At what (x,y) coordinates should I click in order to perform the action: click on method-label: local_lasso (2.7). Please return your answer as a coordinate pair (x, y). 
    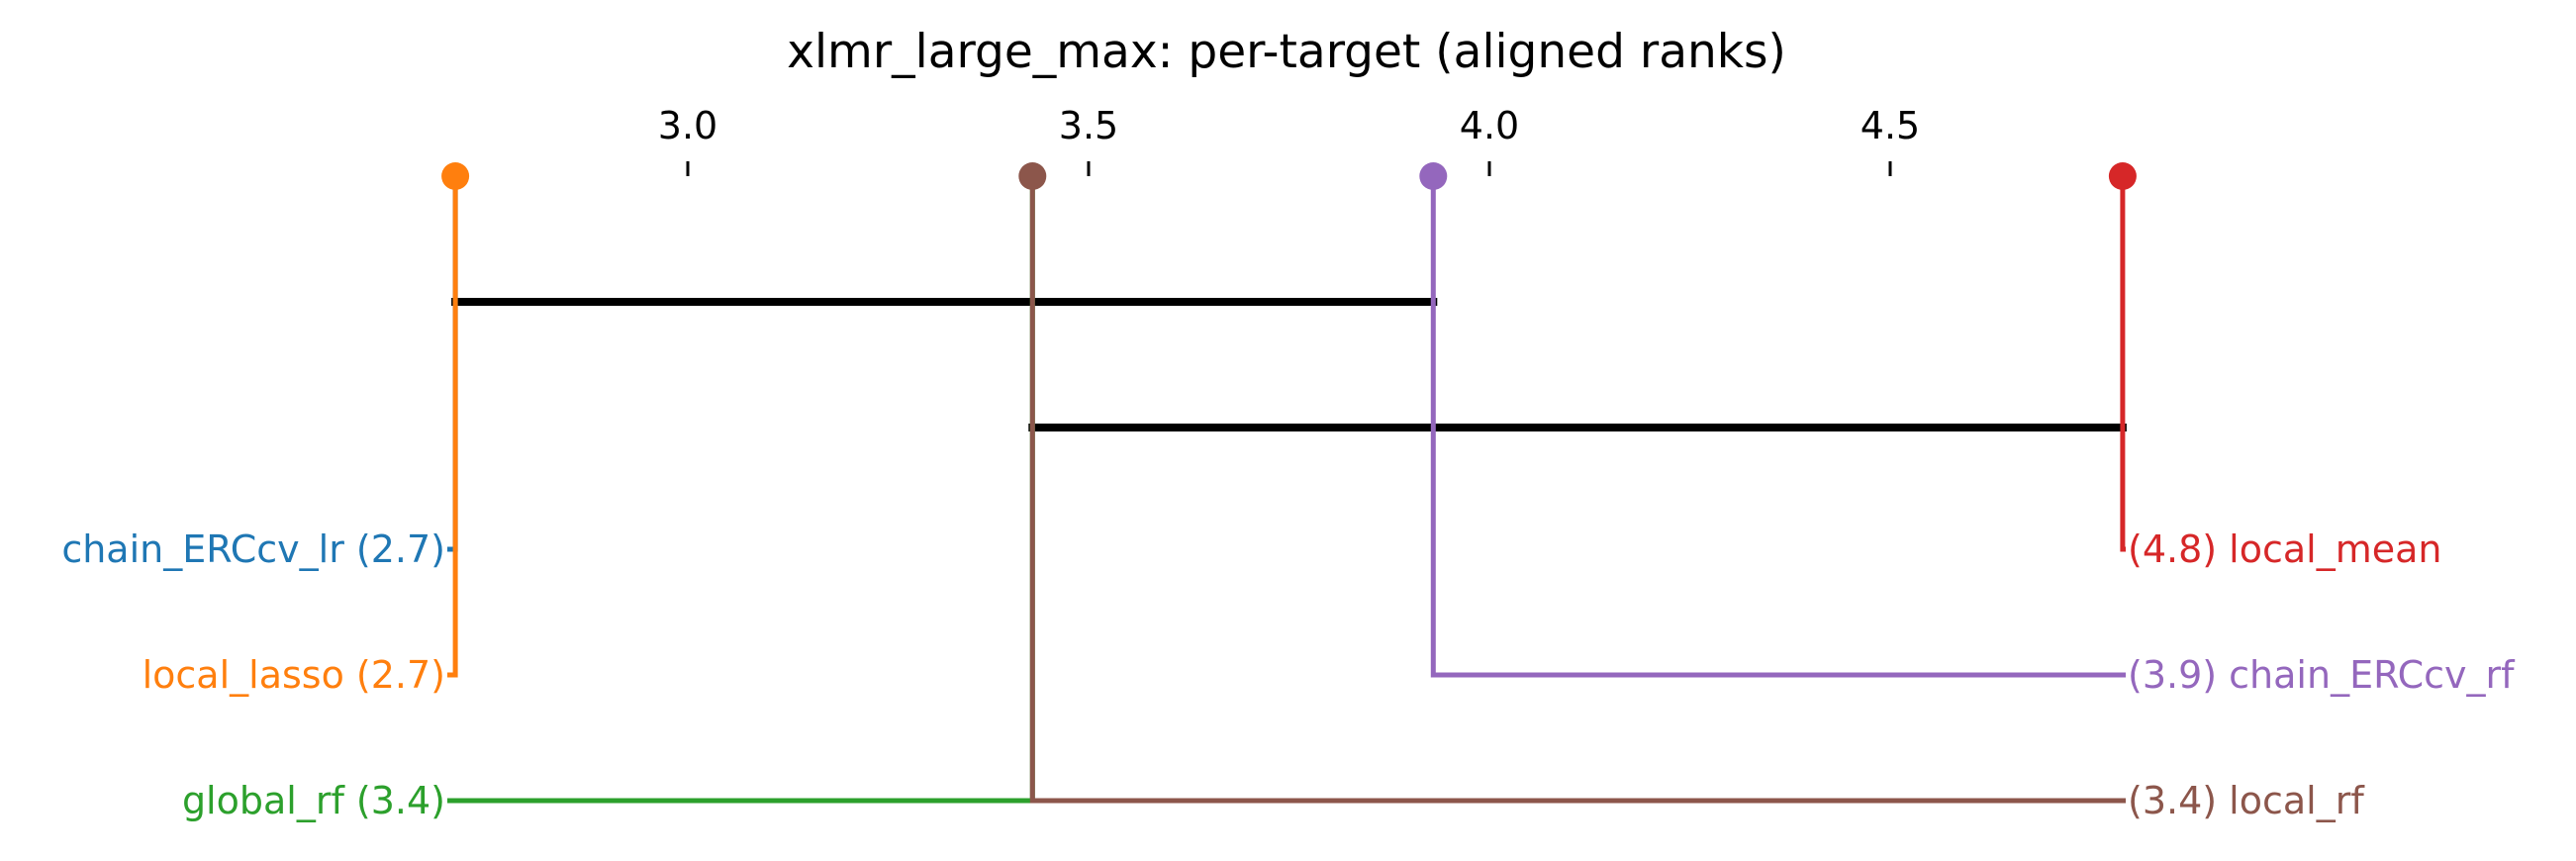
    Looking at the image, I should click on (294, 675).